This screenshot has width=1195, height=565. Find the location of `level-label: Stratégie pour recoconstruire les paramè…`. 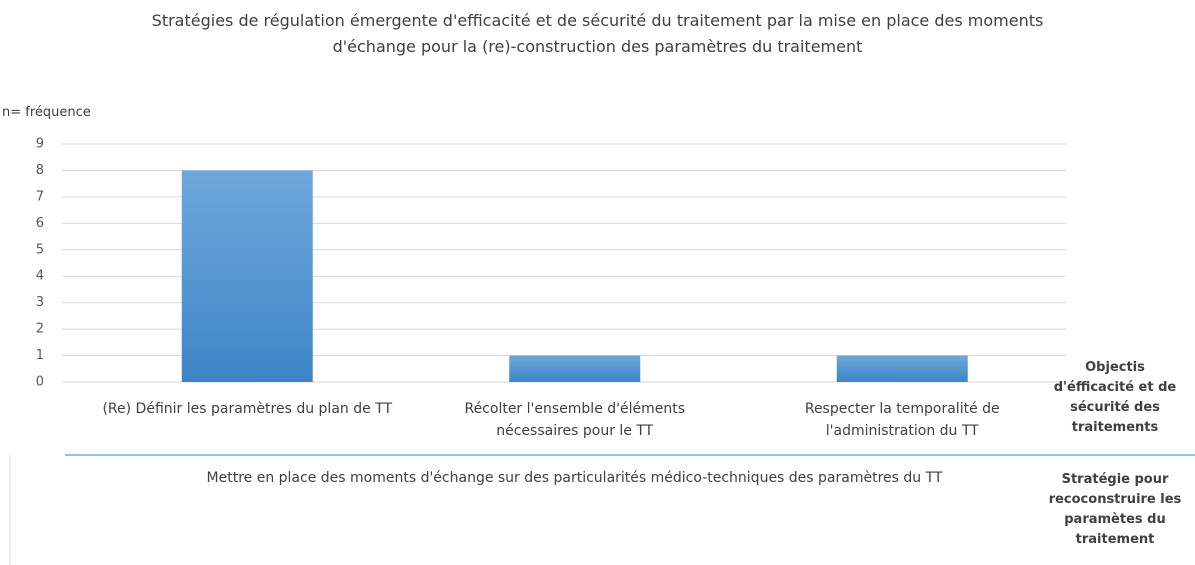

level-label: Stratégie pour recoconstruire les paramè… is located at coordinates (1115, 509).